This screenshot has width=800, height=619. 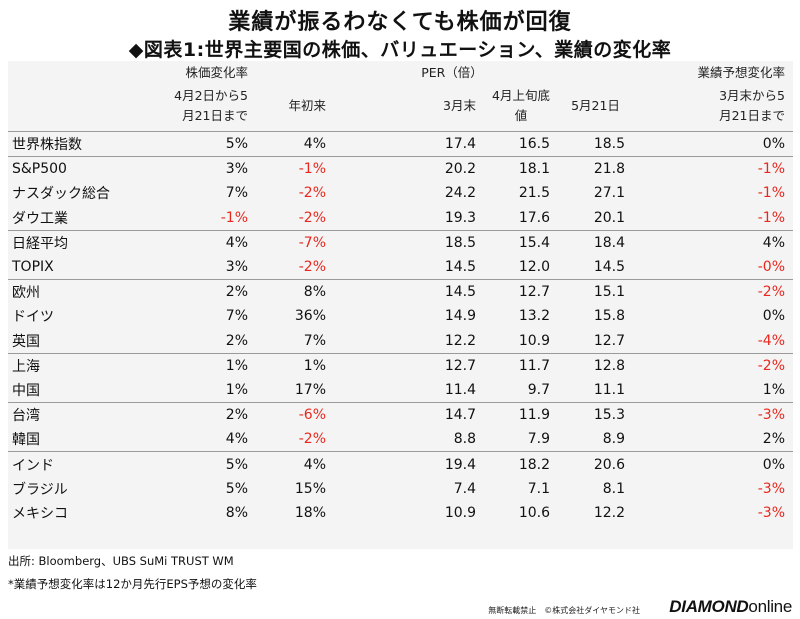 What do you see at coordinates (400, 415) in the screenshot?
I see `table-row: 台湾 2% -6% 14.7 11.9 15.3 -3%` at bounding box center [400, 415].